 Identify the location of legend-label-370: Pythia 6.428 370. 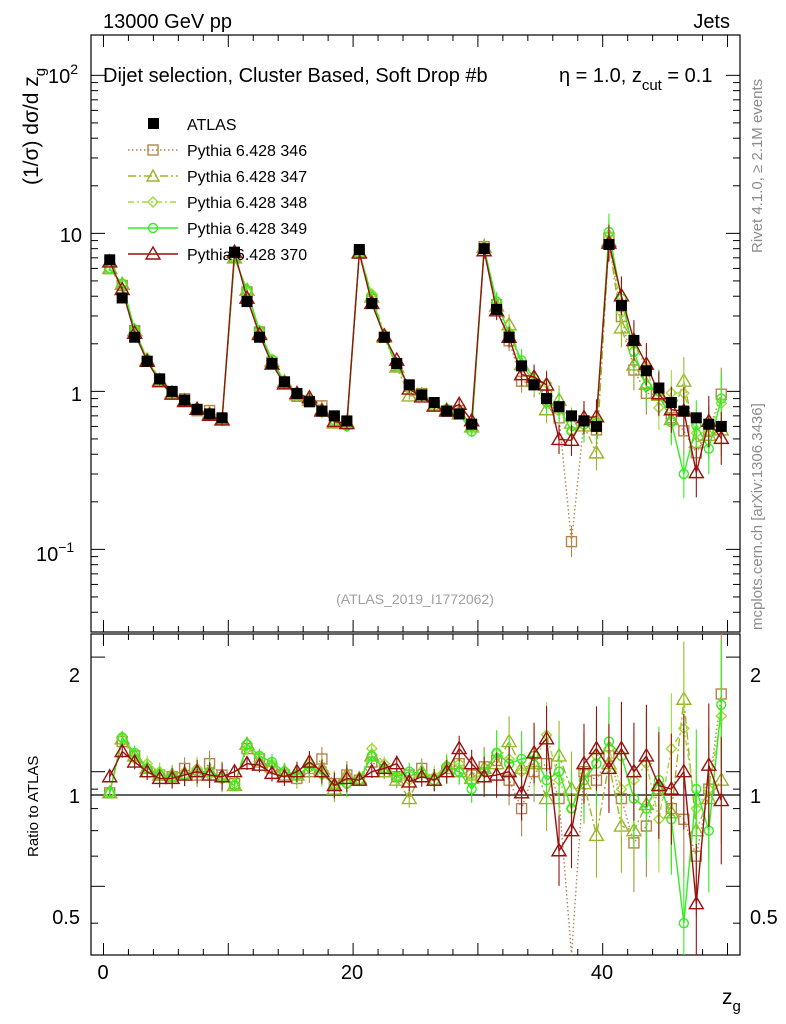
(247, 255).